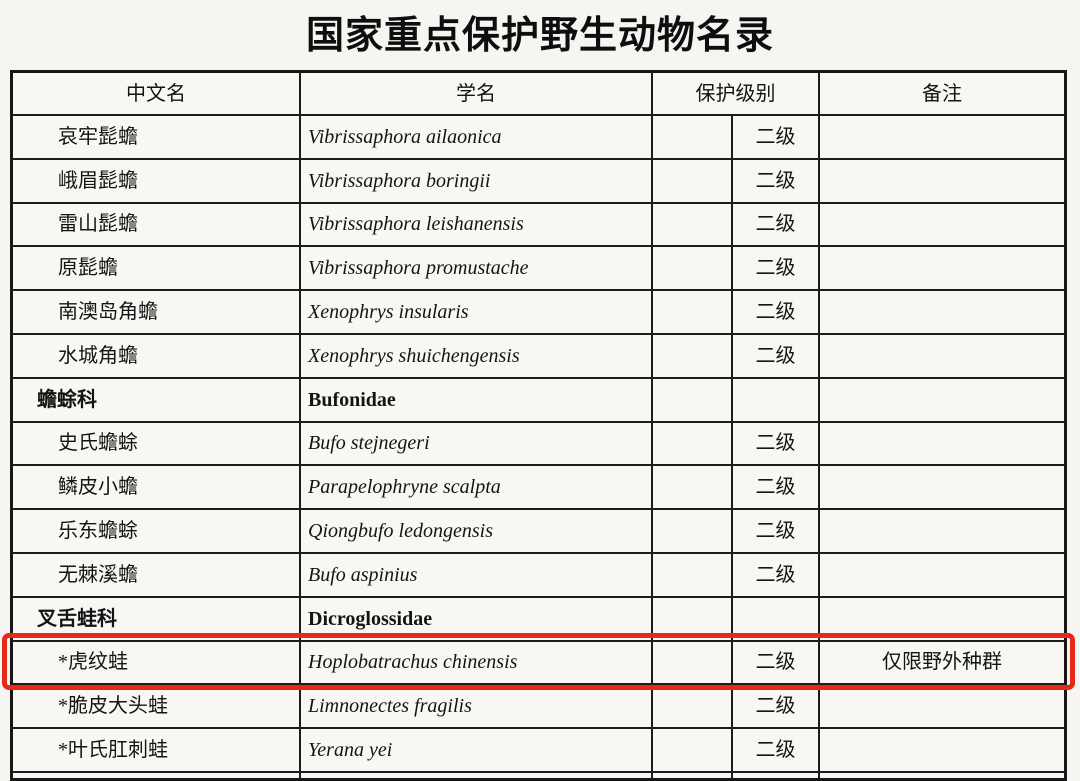  What do you see at coordinates (477, 750) in the screenshot?
I see `scientific-name-cell: Yerana yei` at bounding box center [477, 750].